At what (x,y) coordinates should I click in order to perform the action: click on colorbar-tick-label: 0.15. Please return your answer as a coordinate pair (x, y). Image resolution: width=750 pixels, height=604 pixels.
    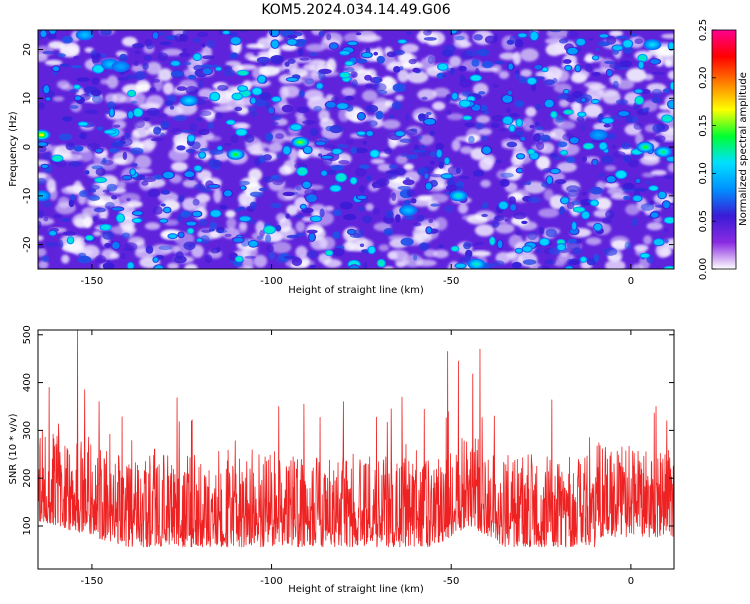
    Looking at the image, I should click on (703, 125).